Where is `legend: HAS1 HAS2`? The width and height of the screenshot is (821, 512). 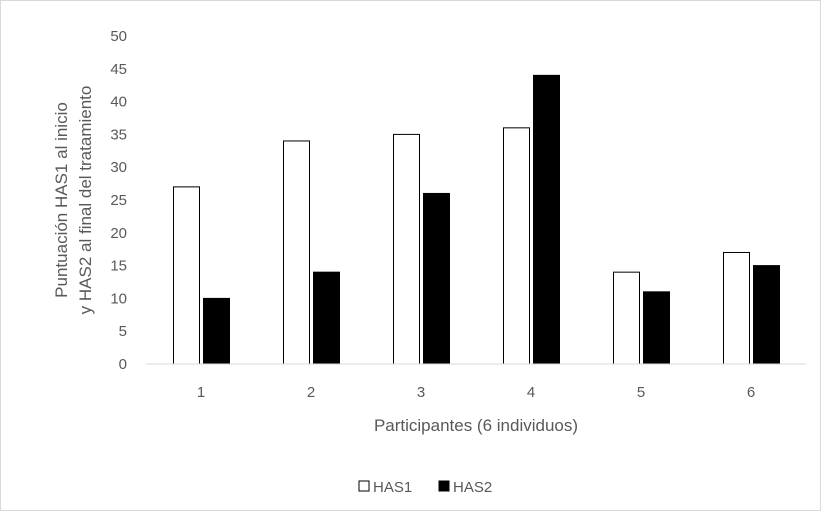
legend: HAS1 HAS2 is located at coordinates (425, 487).